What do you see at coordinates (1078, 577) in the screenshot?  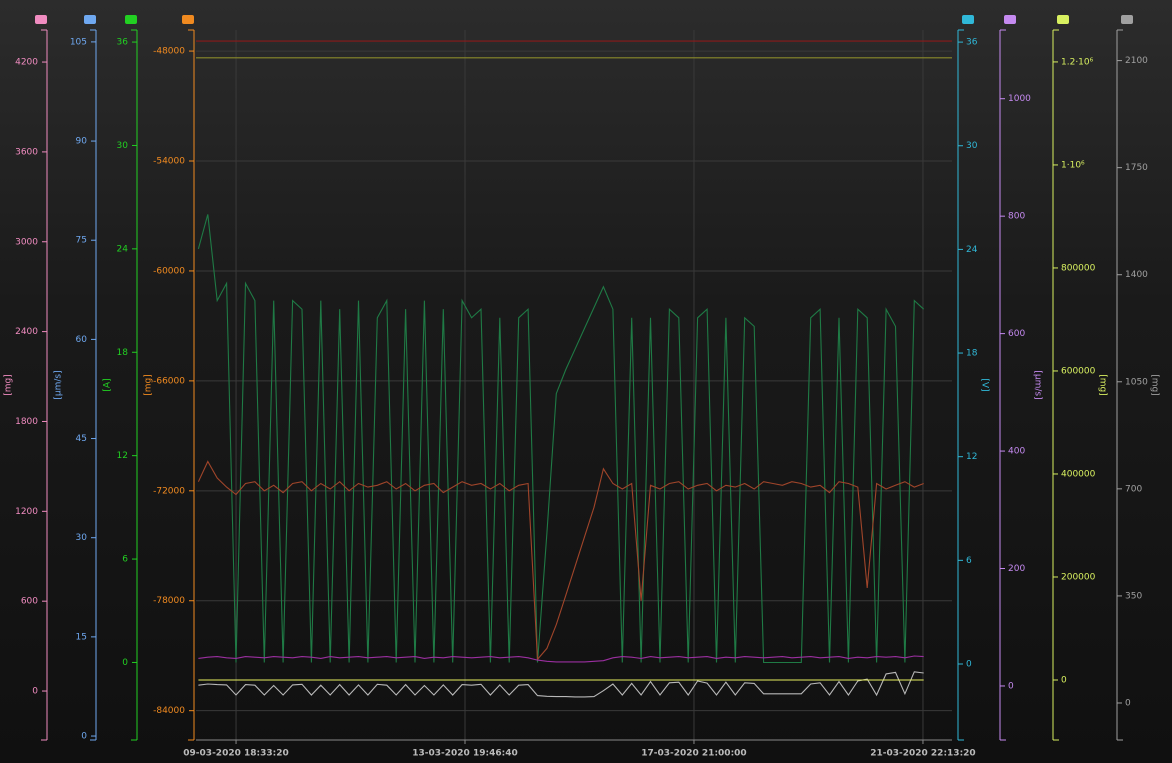 I see `y-tick-label: 200000` at bounding box center [1078, 577].